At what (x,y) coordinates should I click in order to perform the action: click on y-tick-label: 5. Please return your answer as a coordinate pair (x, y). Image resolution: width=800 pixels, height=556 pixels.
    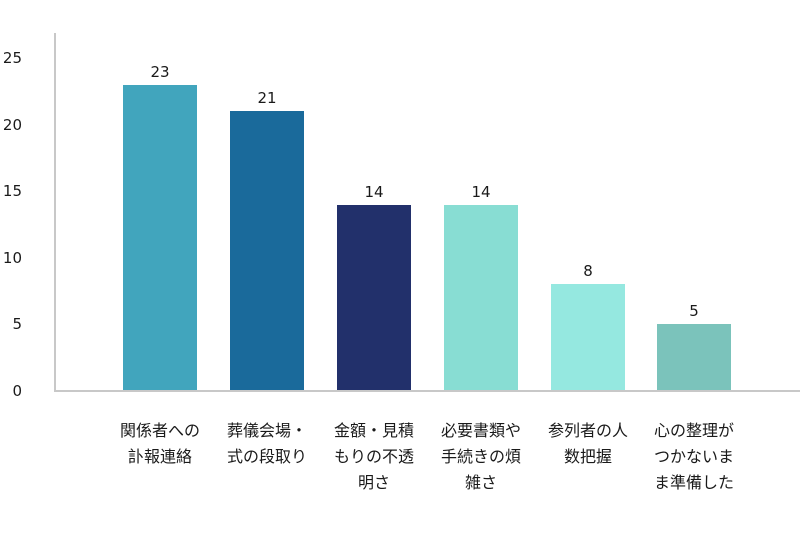
    Looking at the image, I should click on (17, 324).